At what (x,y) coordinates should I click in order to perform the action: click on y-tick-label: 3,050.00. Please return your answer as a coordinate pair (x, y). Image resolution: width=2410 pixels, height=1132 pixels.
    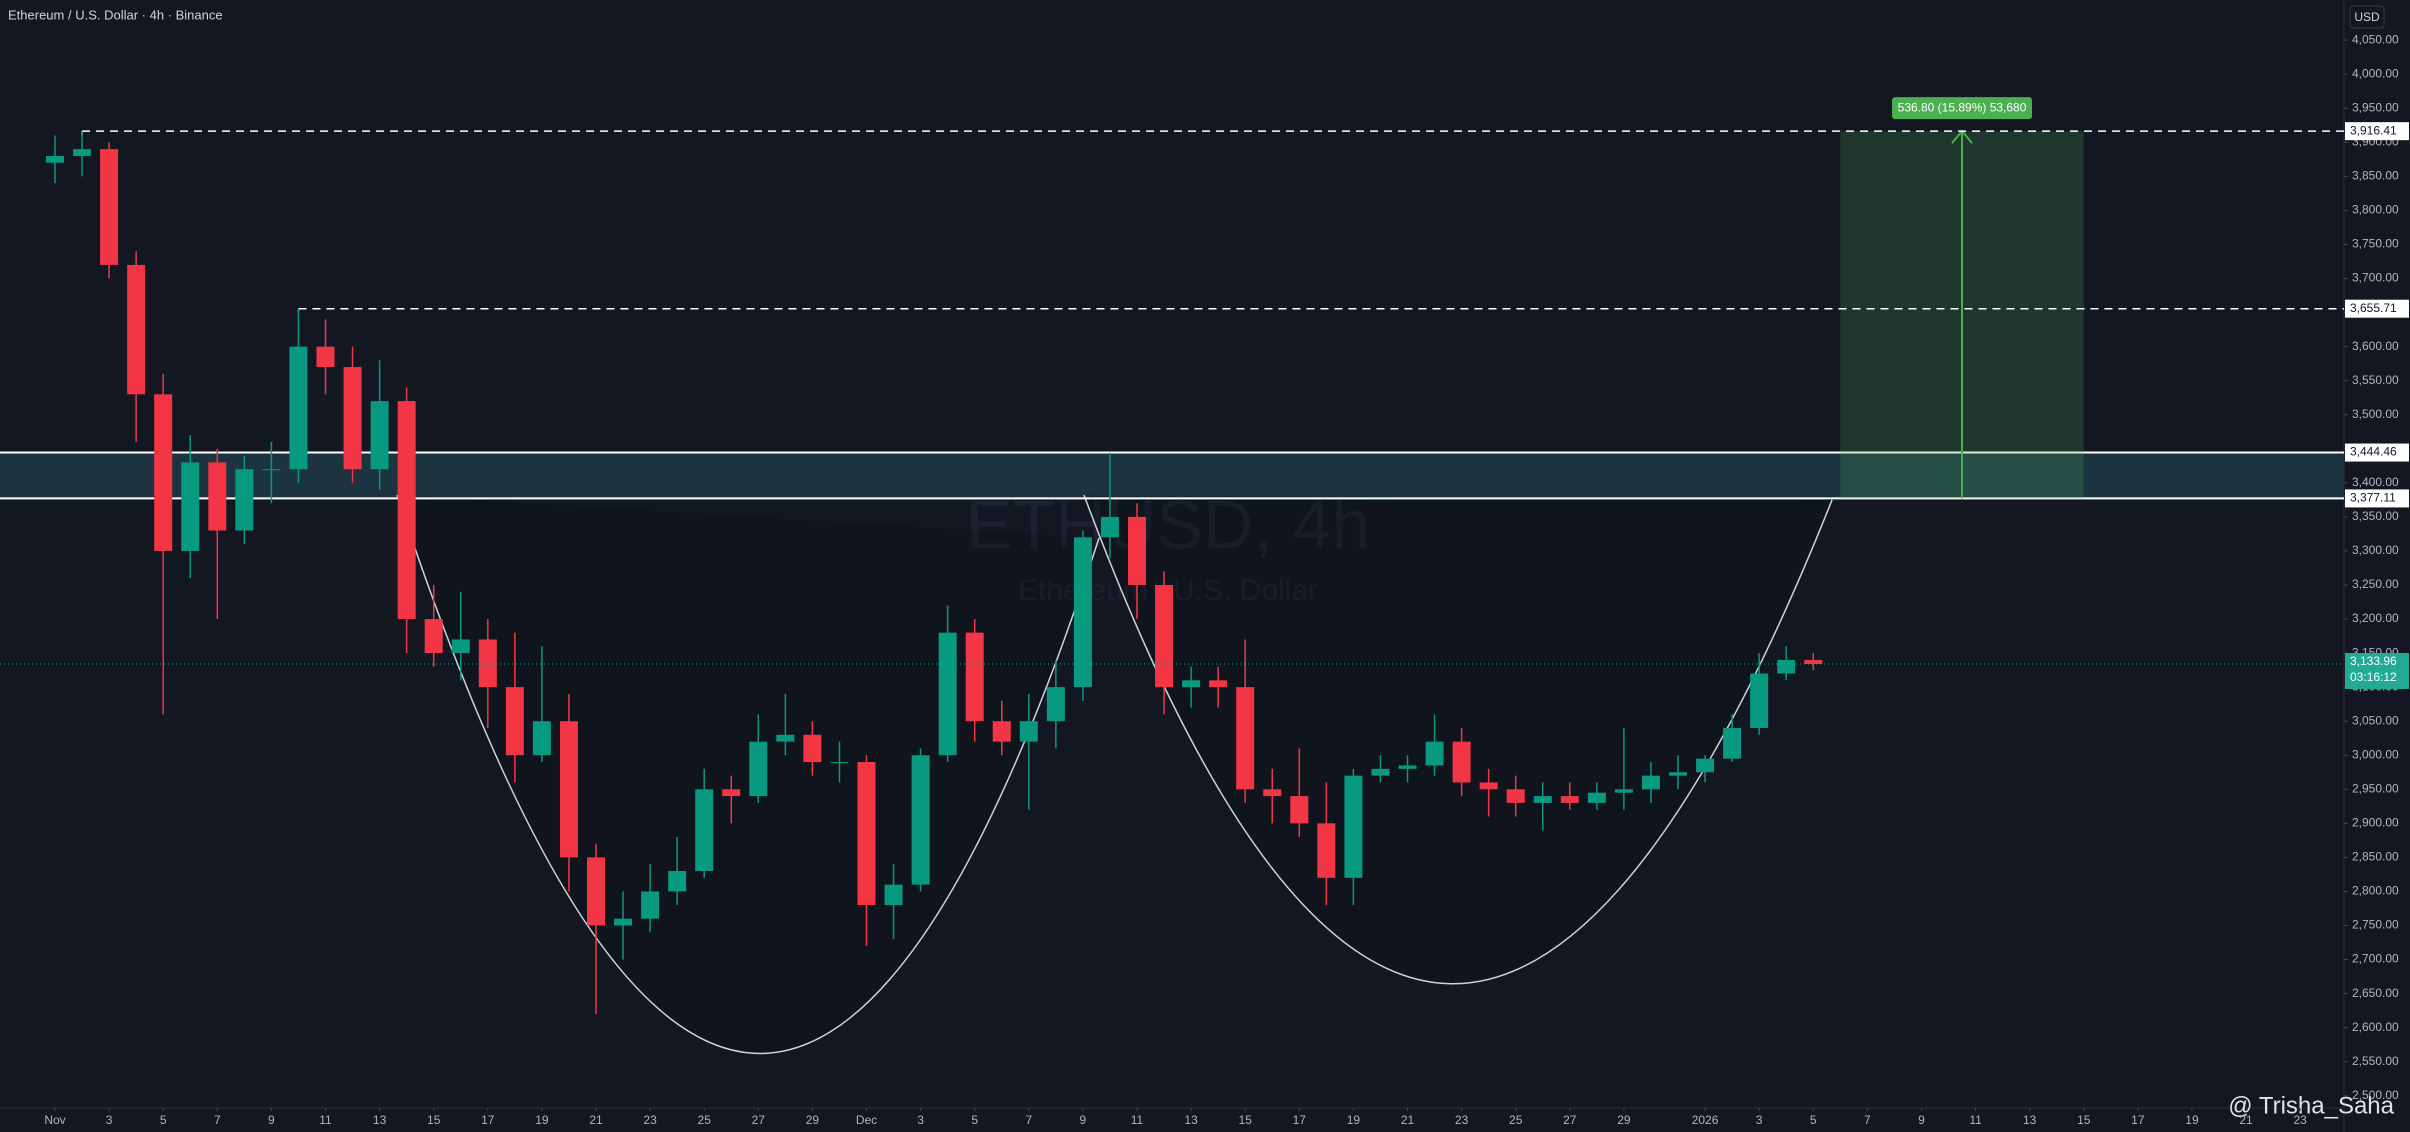
    Looking at the image, I should click on (2375, 720).